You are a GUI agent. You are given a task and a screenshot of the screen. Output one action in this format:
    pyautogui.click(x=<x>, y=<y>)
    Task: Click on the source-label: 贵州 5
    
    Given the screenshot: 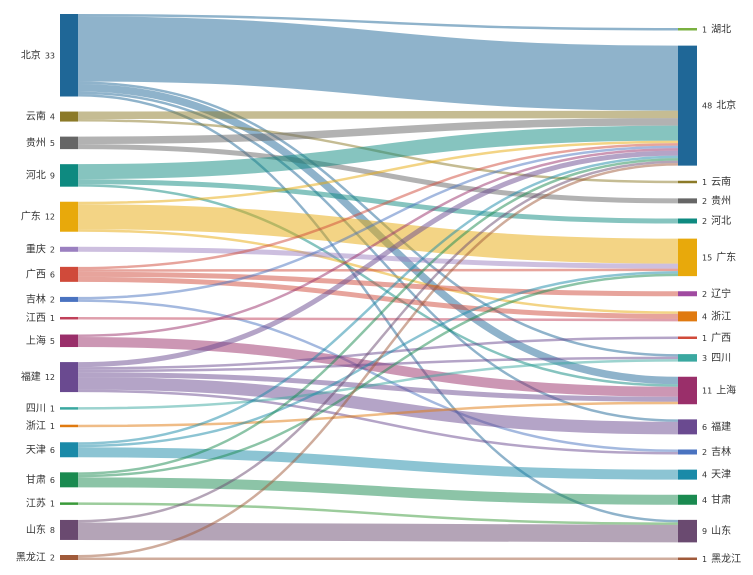 What is the action you would take?
    pyautogui.click(x=40, y=142)
    